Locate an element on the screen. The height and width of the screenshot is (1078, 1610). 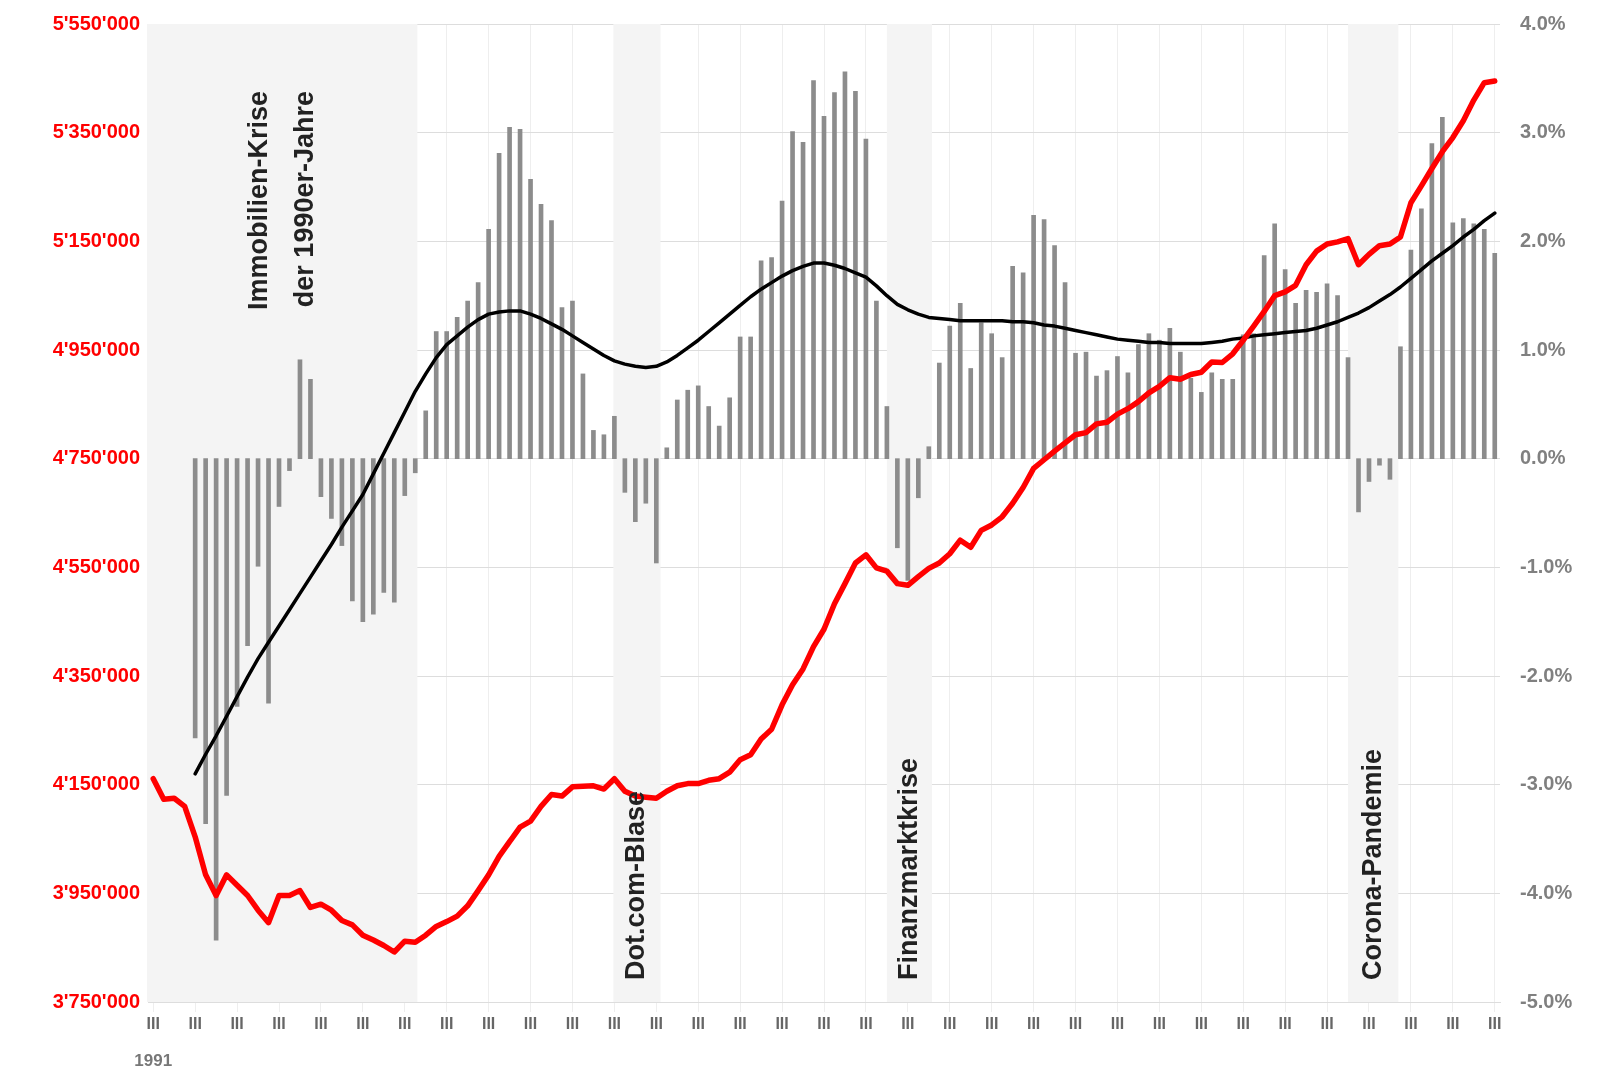
y2-tick-label: -4.0% is located at coordinates (1546, 891).